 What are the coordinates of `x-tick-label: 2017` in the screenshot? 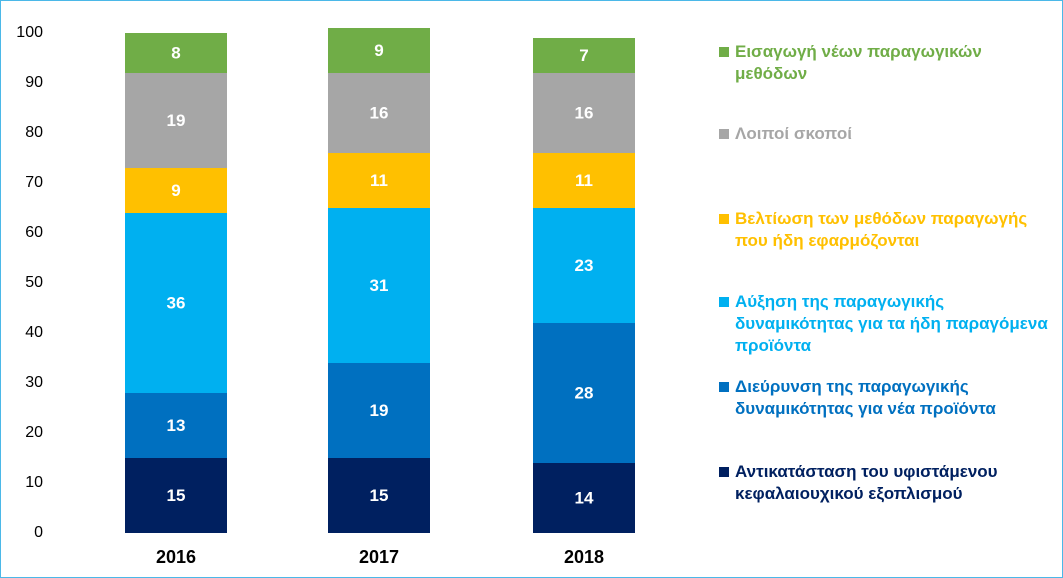 It's located at (379, 557).